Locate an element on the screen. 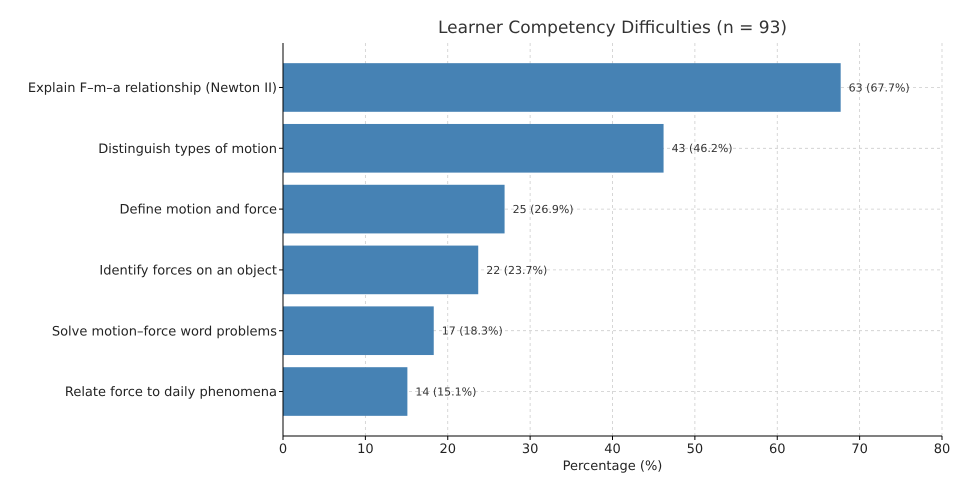 Image resolution: width=964 pixels, height=480 pixels. x-axis-title: Percentage (%) is located at coordinates (612, 466).